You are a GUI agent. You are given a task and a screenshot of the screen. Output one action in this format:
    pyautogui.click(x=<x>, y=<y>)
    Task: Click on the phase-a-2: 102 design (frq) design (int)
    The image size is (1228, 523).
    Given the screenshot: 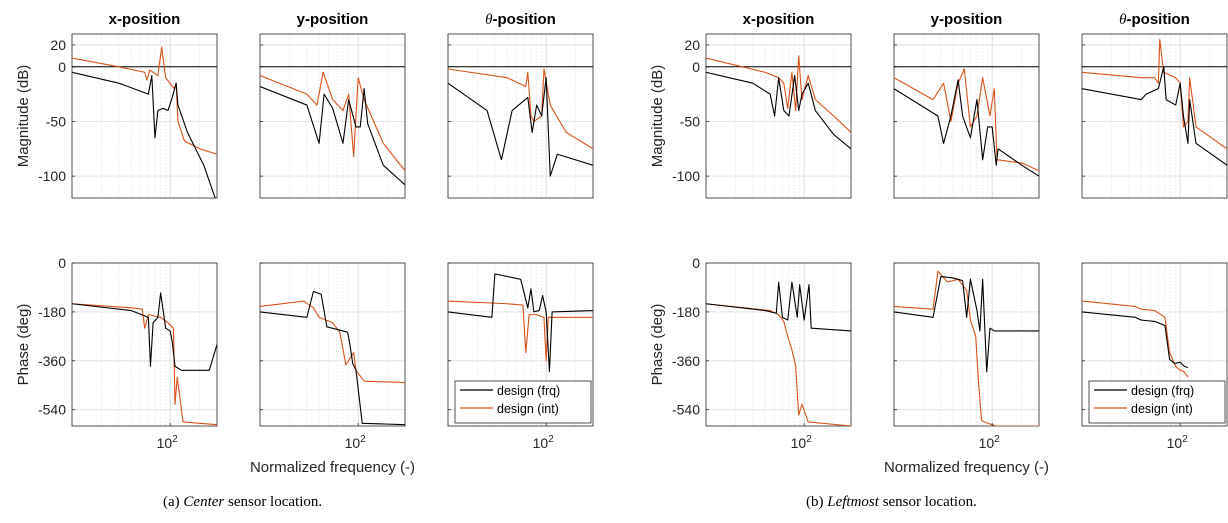 What is the action you would take?
    pyautogui.click(x=520, y=356)
    